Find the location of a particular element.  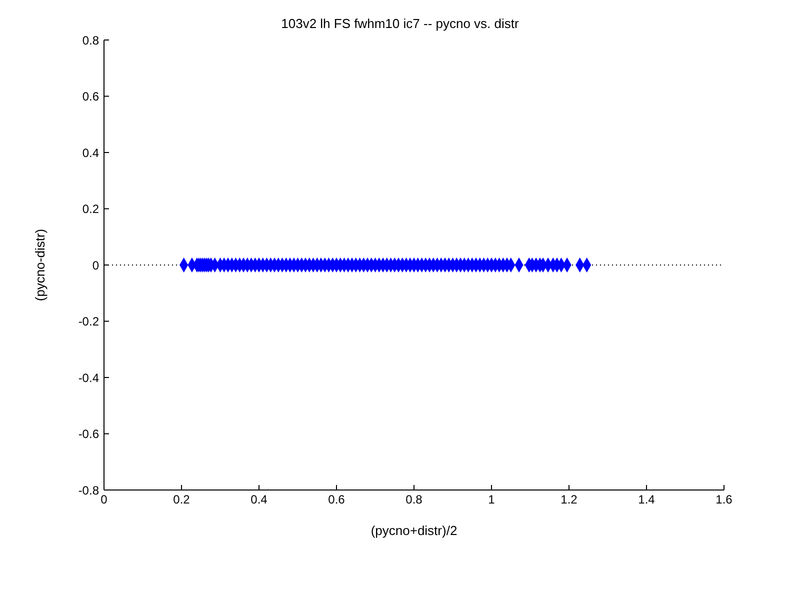

y-axis-title: (pycno-distr) is located at coordinates (40, 265).